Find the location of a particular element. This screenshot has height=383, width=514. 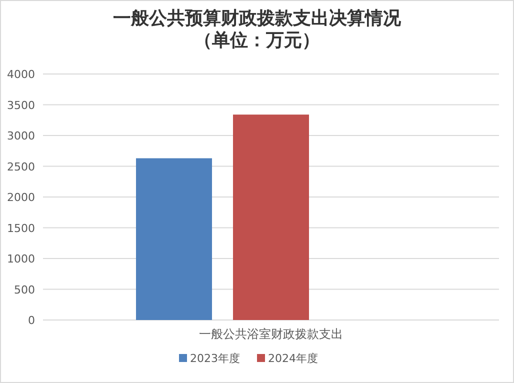

y-tick-label: 3500 is located at coordinates (21, 105).